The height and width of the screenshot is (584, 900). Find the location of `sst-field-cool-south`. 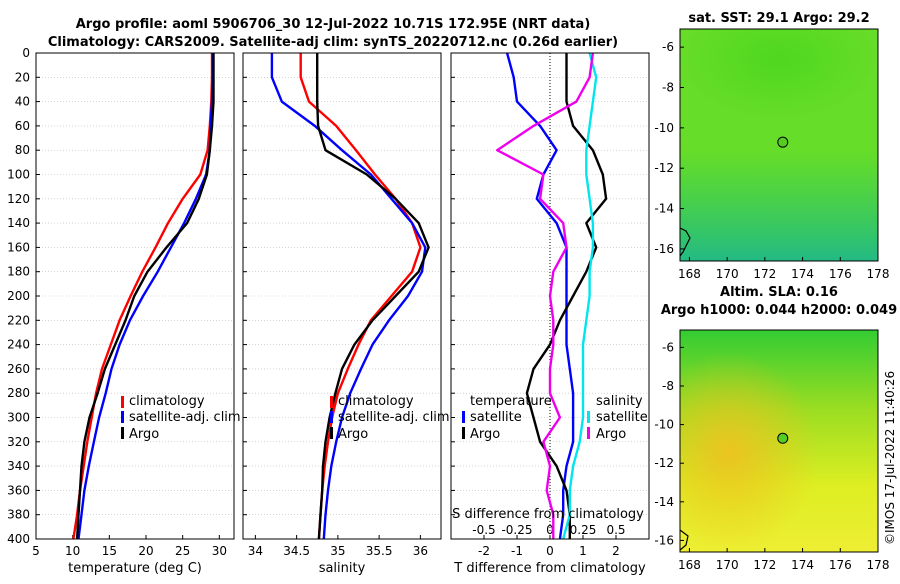

sst-field-cool-south is located at coordinates (779, 205).